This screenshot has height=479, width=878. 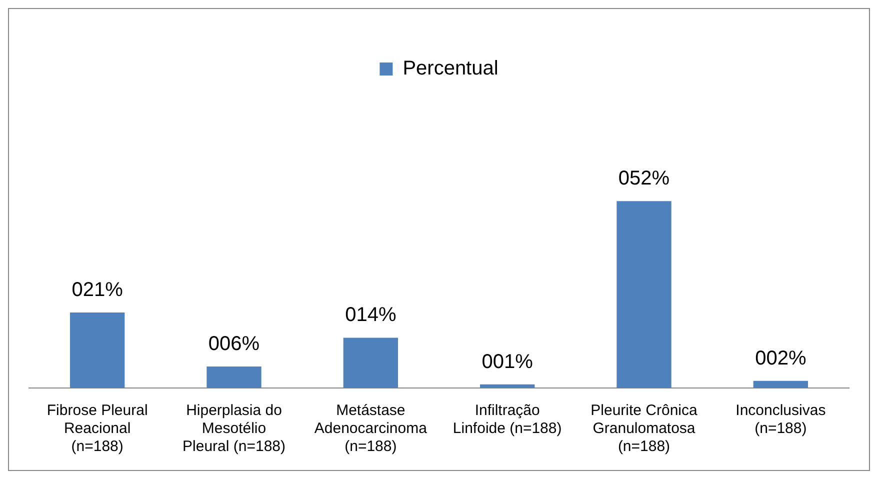 I want to click on data-label: 052%, so click(x=644, y=179).